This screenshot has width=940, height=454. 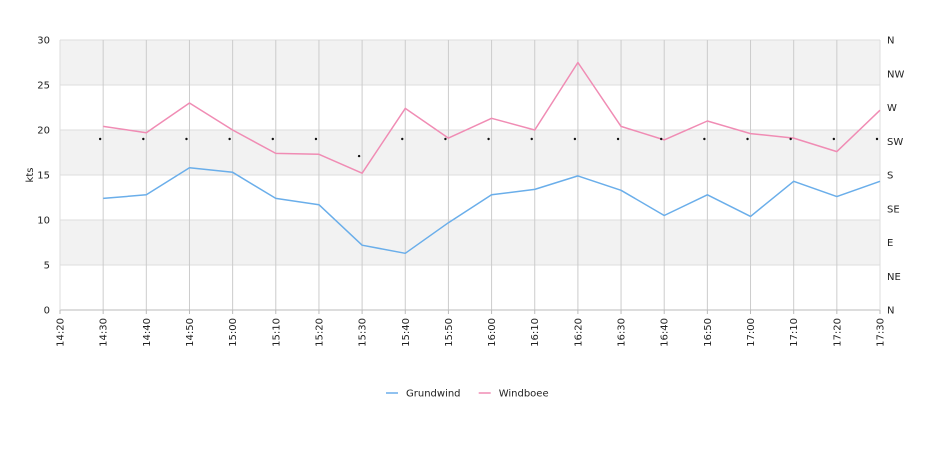 What do you see at coordinates (622, 332) in the screenshot?
I see `x-tick-label: 16:30` at bounding box center [622, 332].